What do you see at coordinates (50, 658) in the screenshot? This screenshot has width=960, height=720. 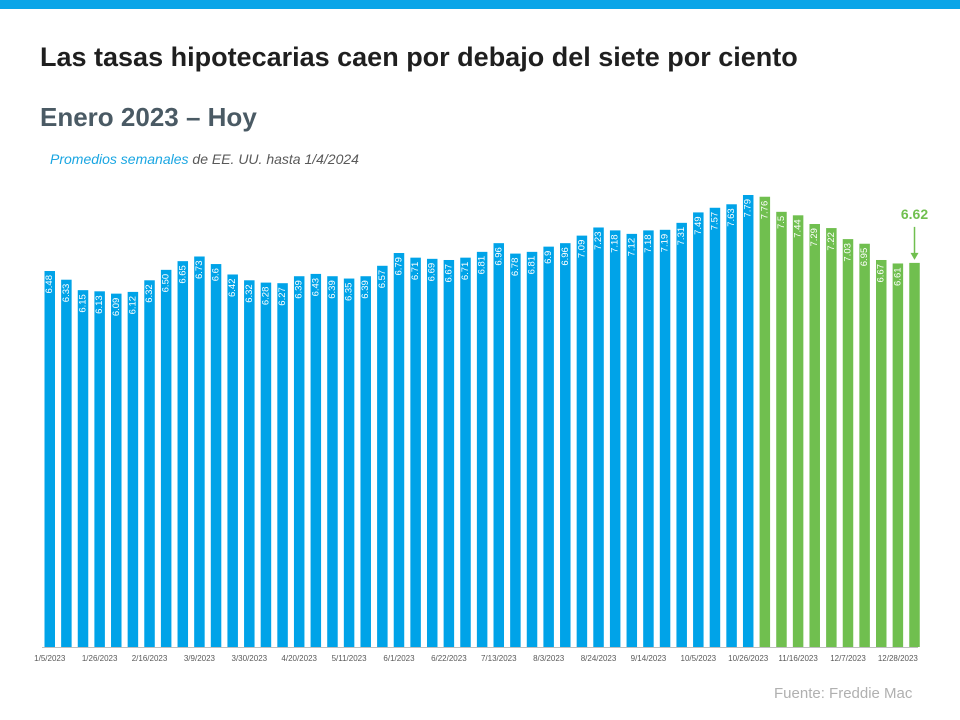 I see `x-tick-label: 1/5/2023` at bounding box center [50, 658].